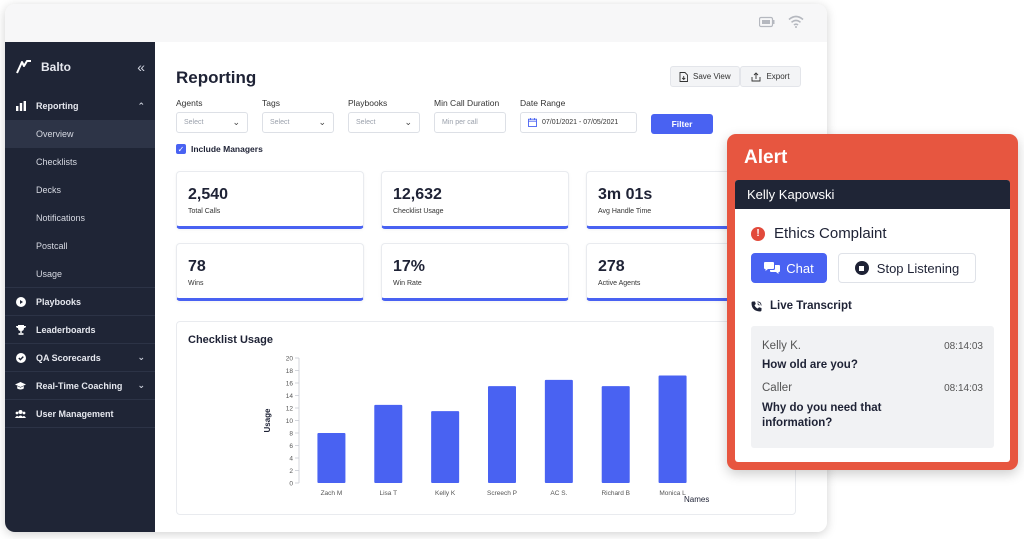  I want to click on chevron-up-icon: ⌃, so click(141, 105).